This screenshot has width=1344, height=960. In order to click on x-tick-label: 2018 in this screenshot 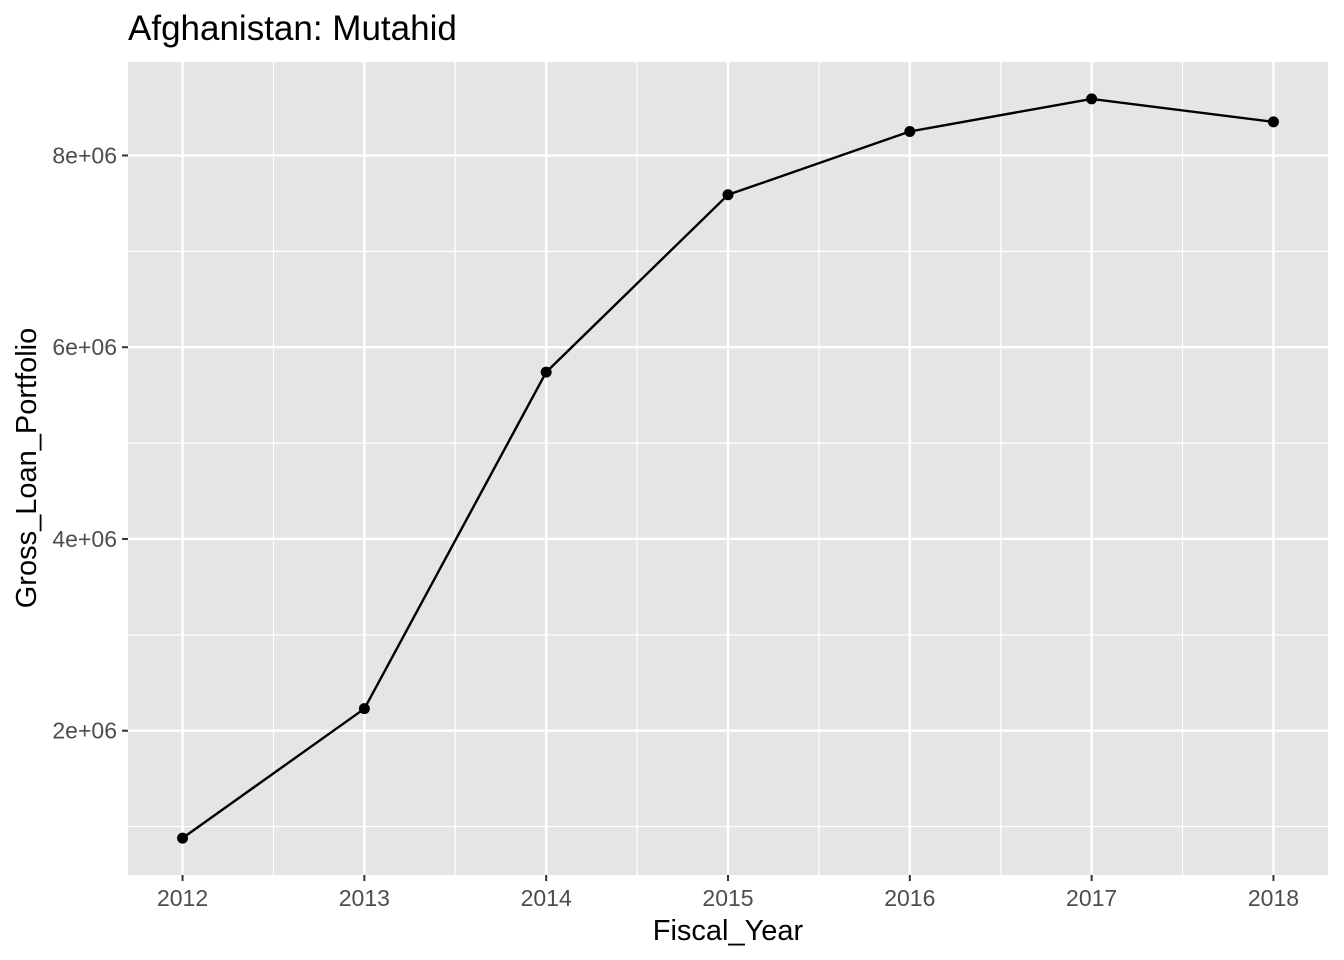, I will do `click(1273, 898)`.